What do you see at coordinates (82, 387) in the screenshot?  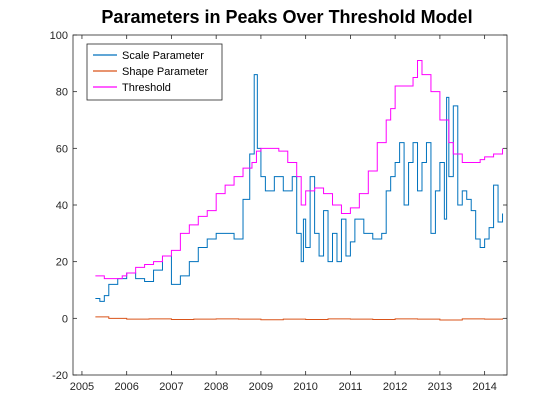 I see `x-tick-label: 2005` at bounding box center [82, 387].